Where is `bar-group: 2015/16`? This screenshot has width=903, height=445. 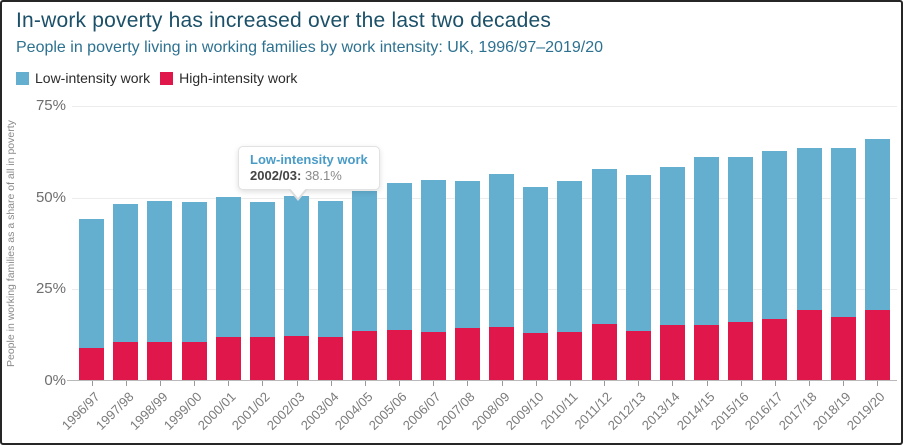 bar-group: 2015/16 is located at coordinates (731, 295).